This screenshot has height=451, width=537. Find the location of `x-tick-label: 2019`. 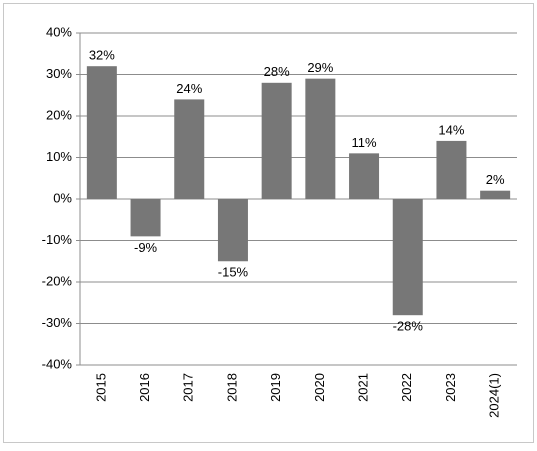

x-tick-label: 2019 is located at coordinates (275, 387).